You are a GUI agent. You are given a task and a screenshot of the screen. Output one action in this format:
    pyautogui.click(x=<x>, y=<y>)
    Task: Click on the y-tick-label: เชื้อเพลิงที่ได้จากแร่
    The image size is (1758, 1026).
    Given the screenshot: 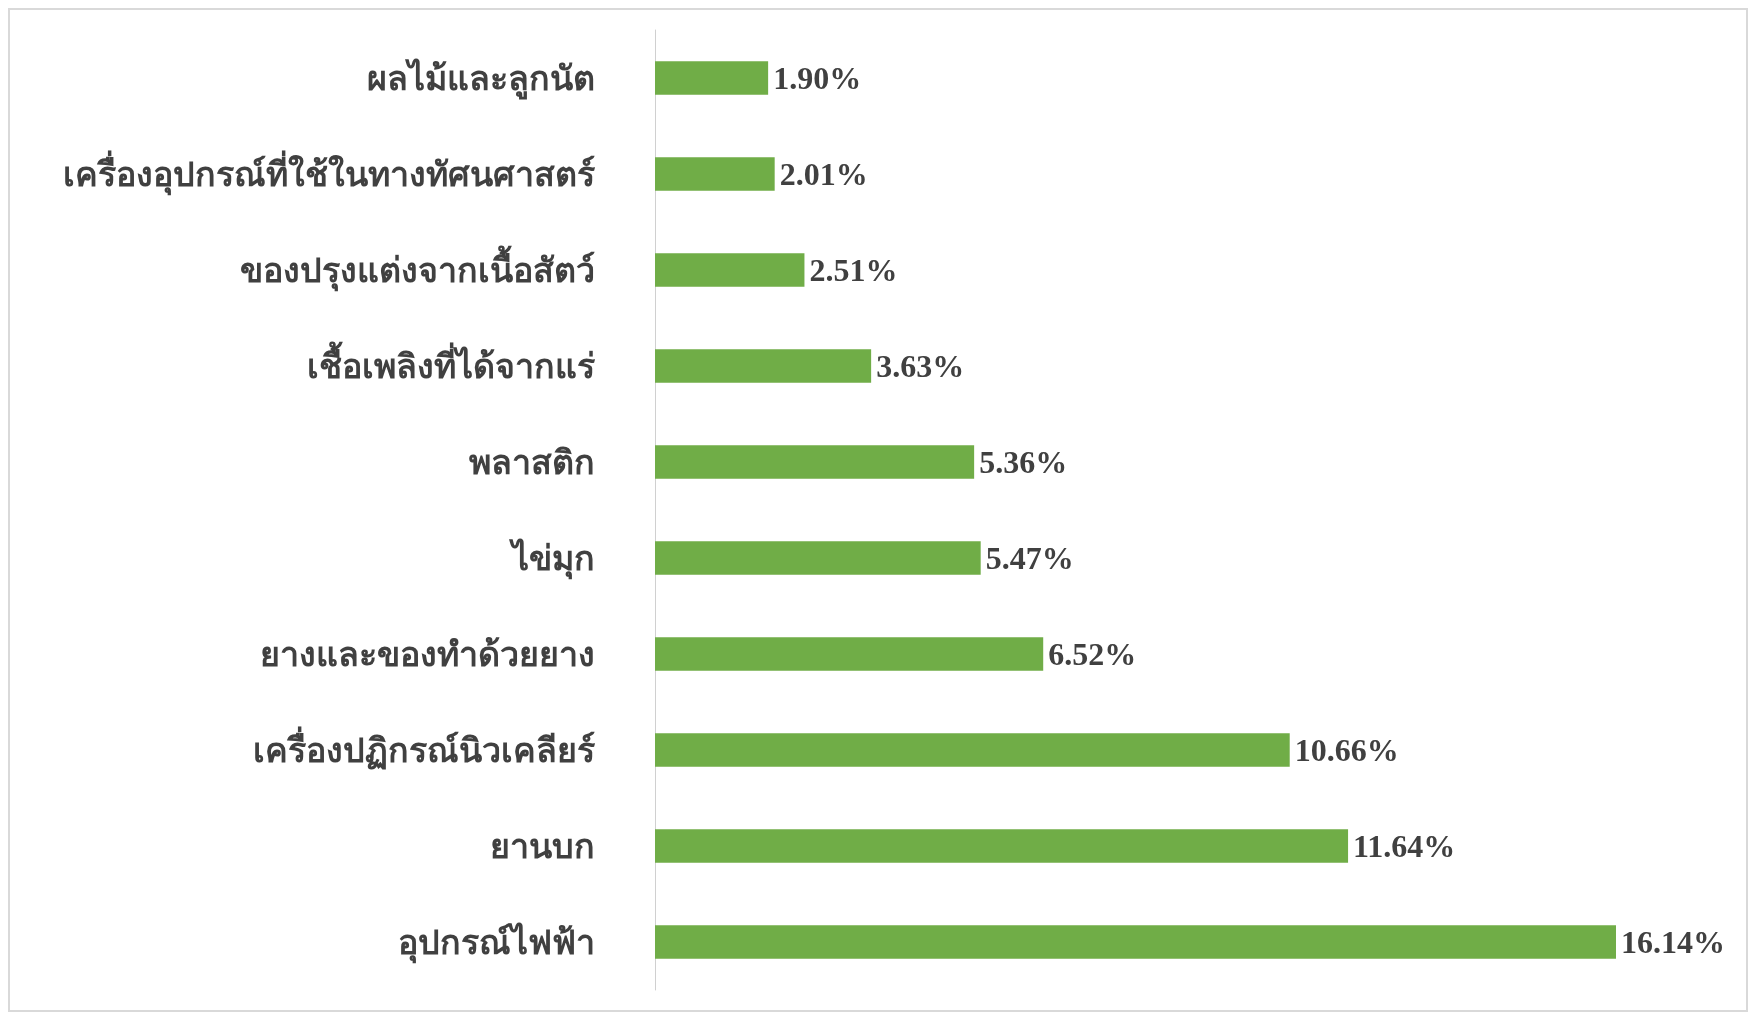 What is the action you would take?
    pyautogui.click(x=451, y=362)
    